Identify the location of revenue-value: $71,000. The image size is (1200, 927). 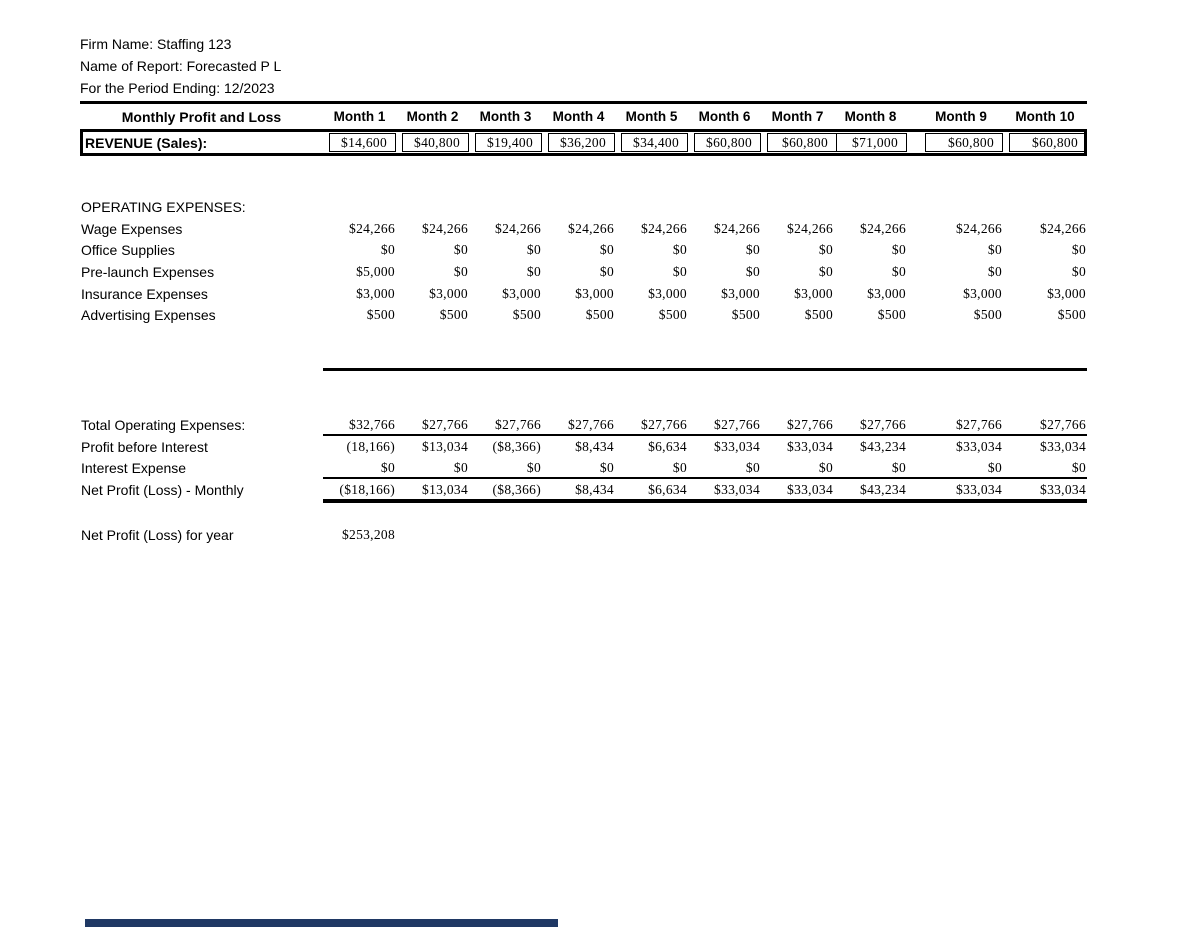
(872, 142).